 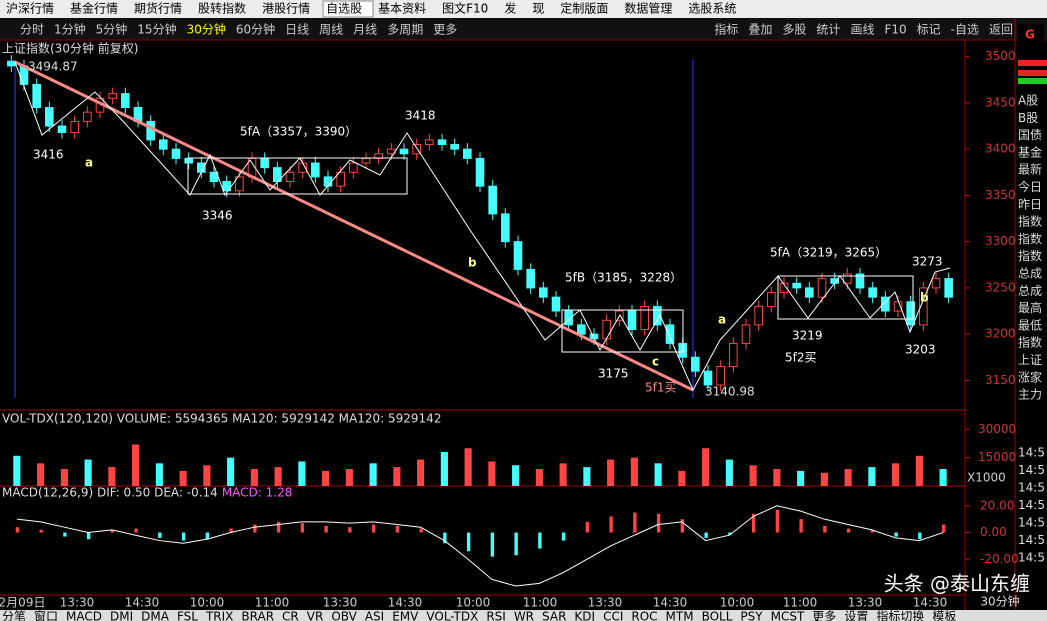 What do you see at coordinates (1031, 470) in the screenshot?
I see `sidebar-time: 14:5` at bounding box center [1031, 470].